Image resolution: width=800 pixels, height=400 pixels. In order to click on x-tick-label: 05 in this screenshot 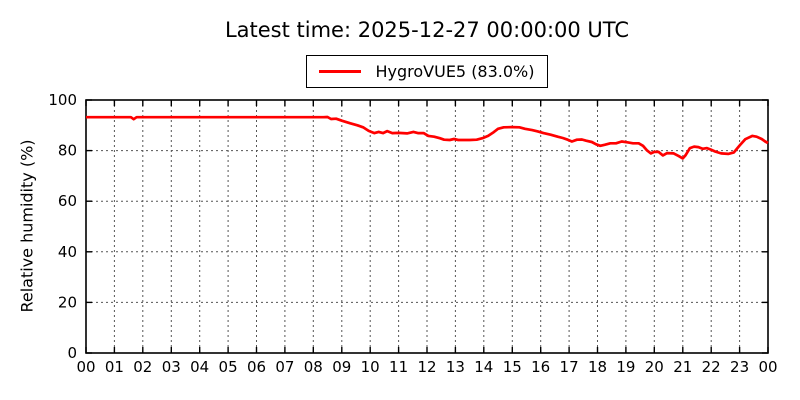, I will do `click(228, 367)`.